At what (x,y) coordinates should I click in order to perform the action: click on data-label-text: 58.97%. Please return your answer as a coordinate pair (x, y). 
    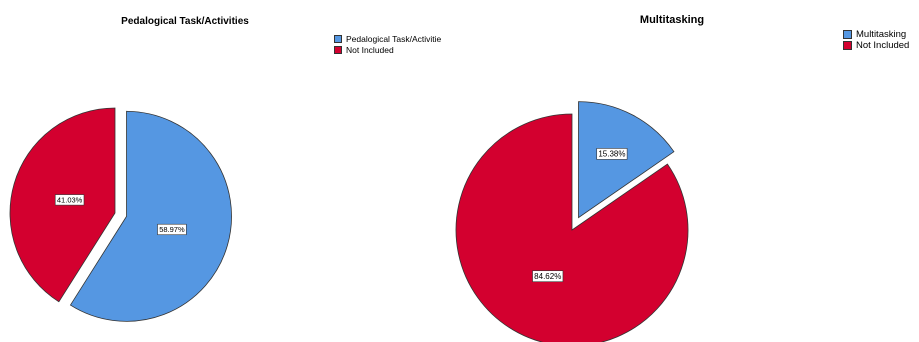
    Looking at the image, I should click on (172, 229).